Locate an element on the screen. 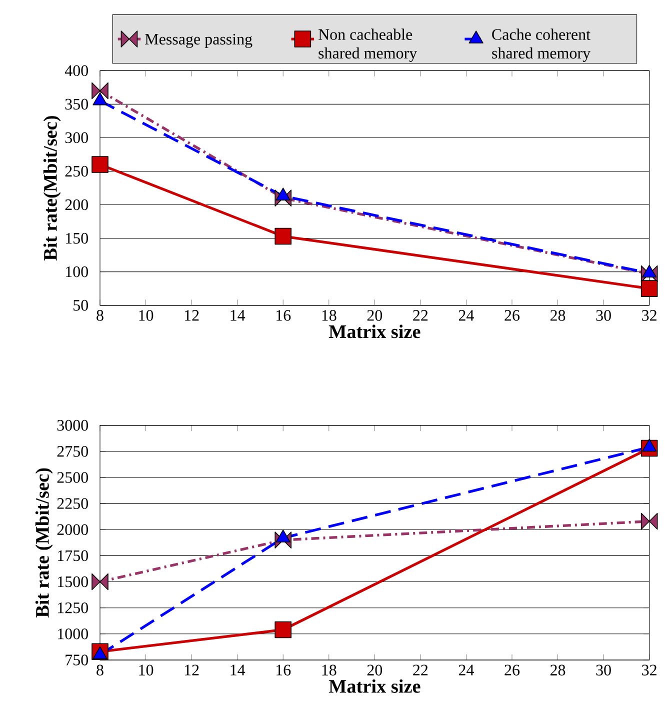 The height and width of the screenshot is (720, 665). y-tick-label: 200 is located at coordinates (76, 204).